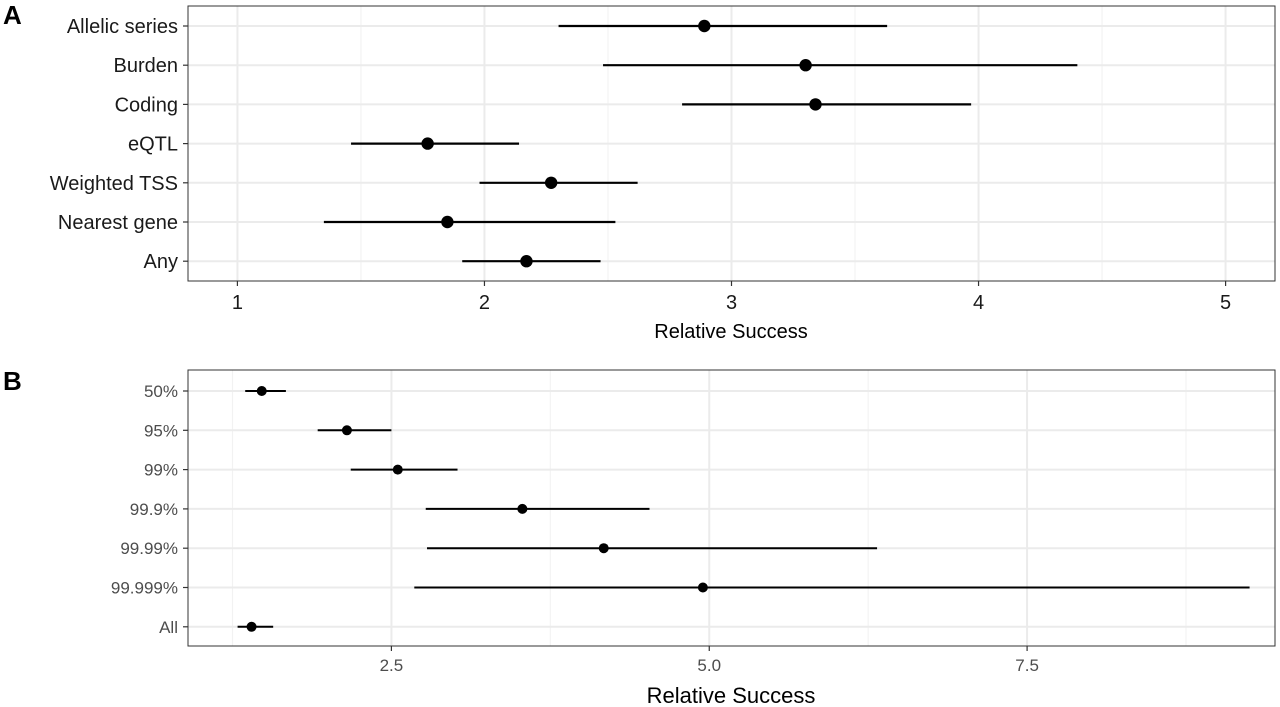 This screenshot has height=707, width=1280. What do you see at coordinates (731, 695) in the screenshot?
I see `panel-b-x-axis-title: Relative Success` at bounding box center [731, 695].